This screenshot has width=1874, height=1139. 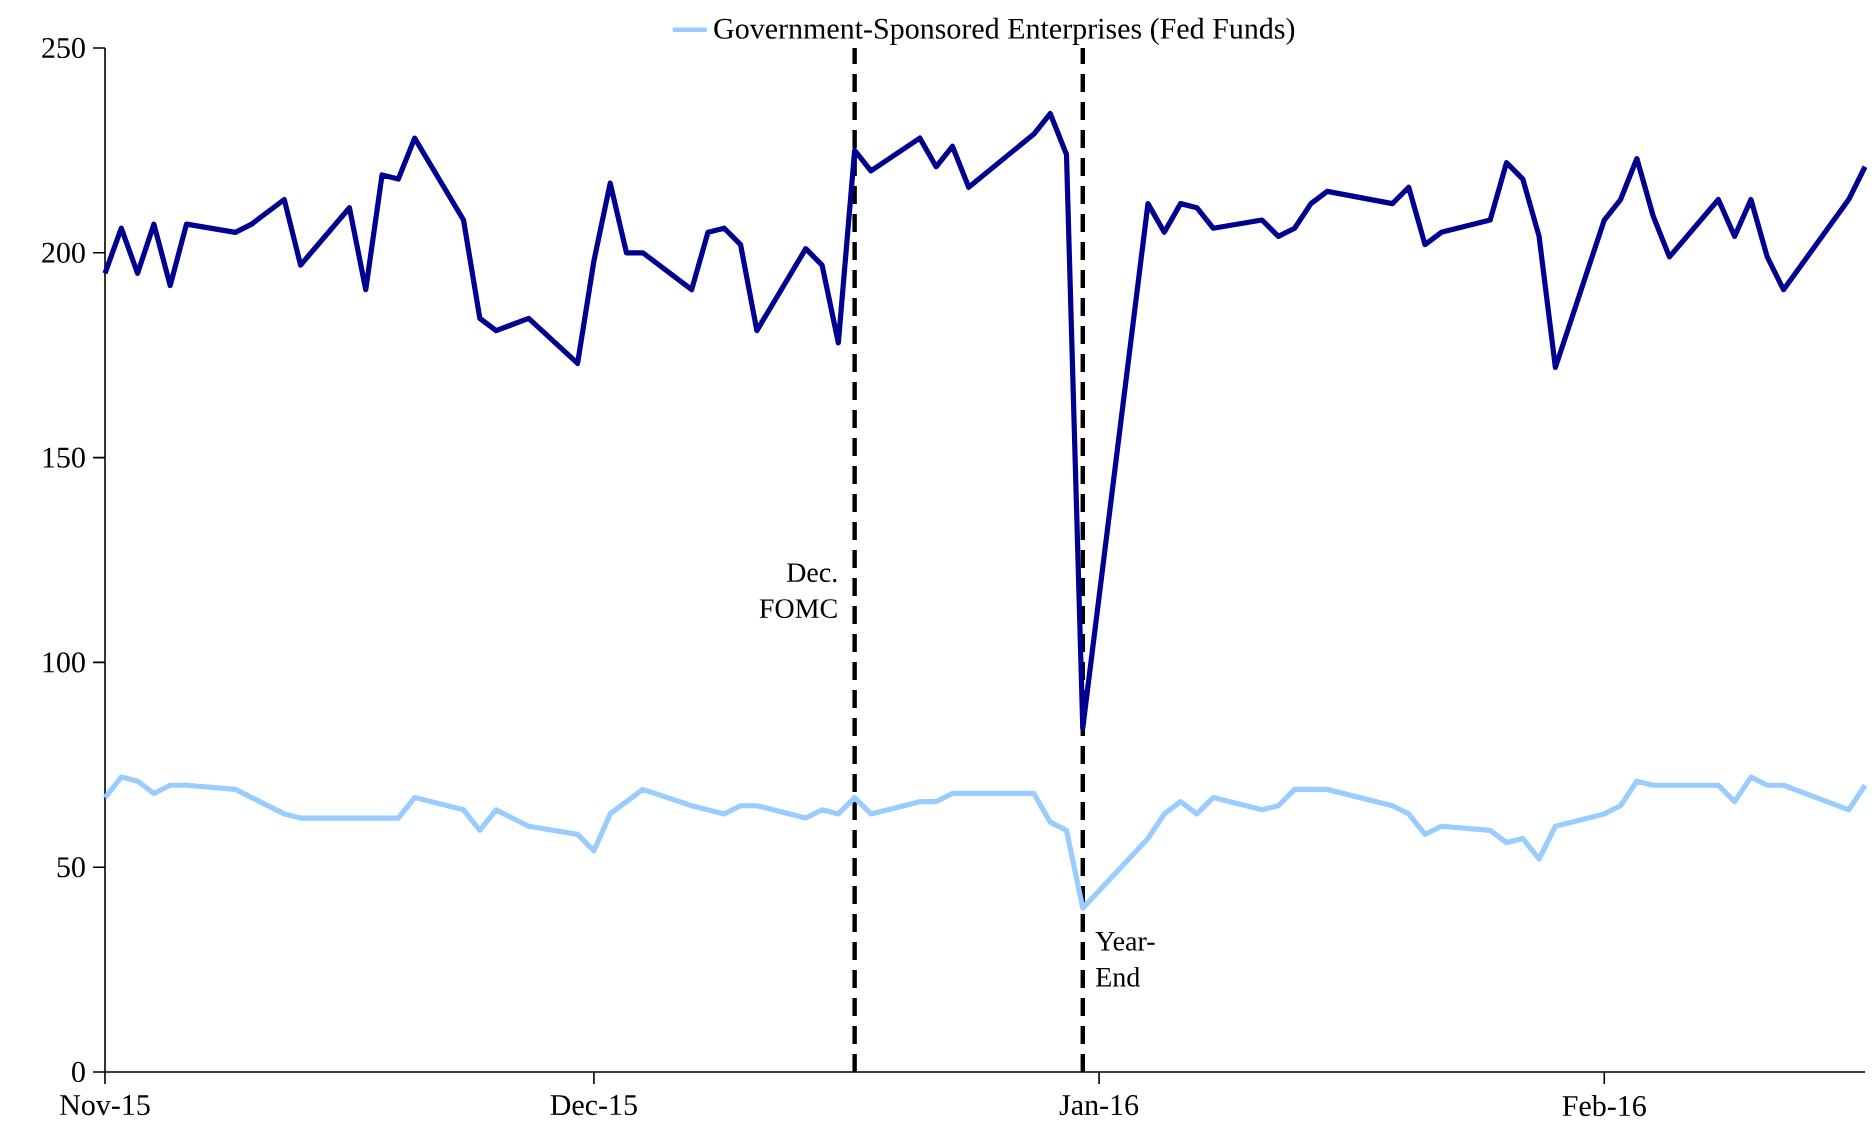 I want to click on x-tick-label: Dec-15, so click(x=593, y=1105).